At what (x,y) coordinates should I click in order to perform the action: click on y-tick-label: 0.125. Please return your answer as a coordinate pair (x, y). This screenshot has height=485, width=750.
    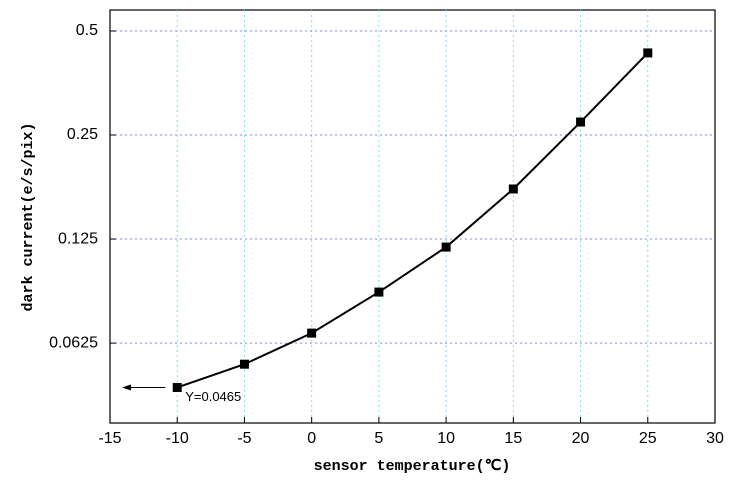
    Looking at the image, I should click on (78, 238).